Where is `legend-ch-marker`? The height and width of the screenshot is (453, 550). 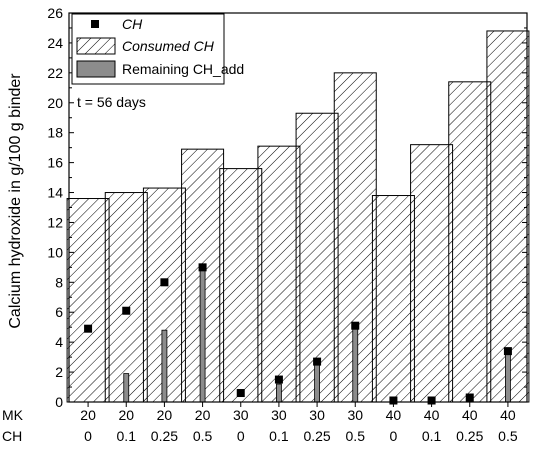
legend-ch-marker is located at coordinates (95, 24).